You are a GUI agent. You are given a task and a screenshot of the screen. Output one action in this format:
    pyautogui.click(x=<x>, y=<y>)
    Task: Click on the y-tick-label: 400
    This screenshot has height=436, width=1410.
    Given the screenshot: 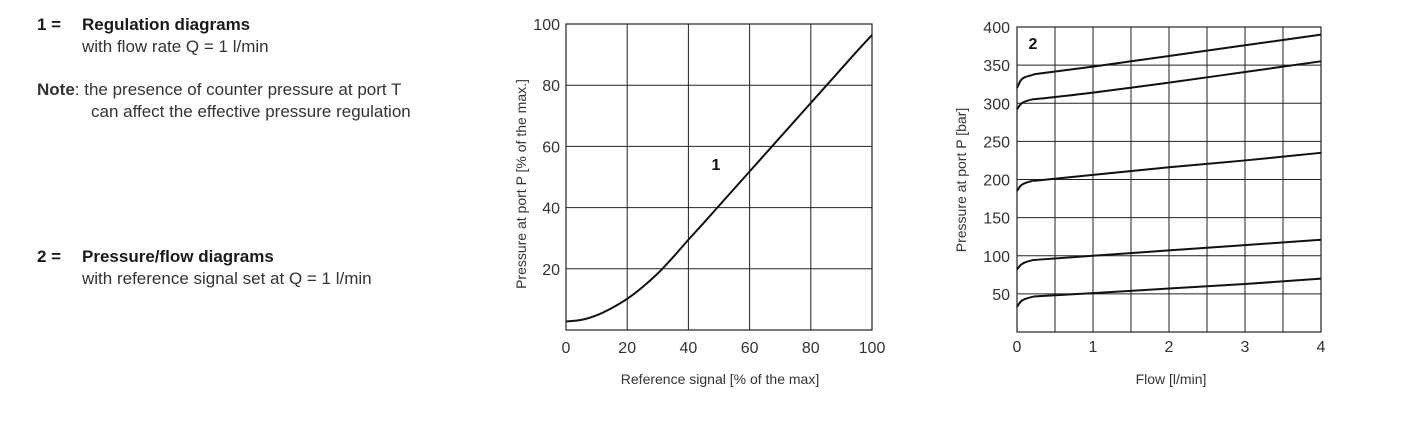 What is the action you would take?
    pyautogui.click(x=996, y=28)
    